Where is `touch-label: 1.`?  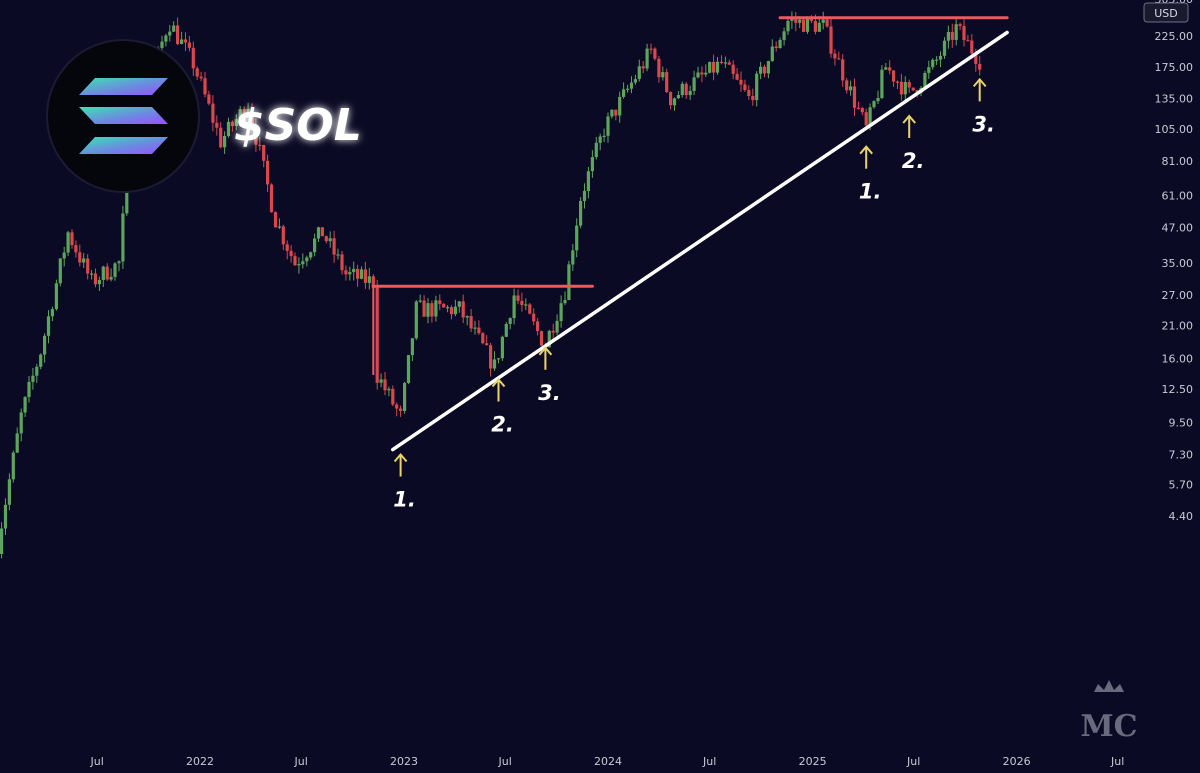 touch-label: 1. is located at coordinates (870, 192).